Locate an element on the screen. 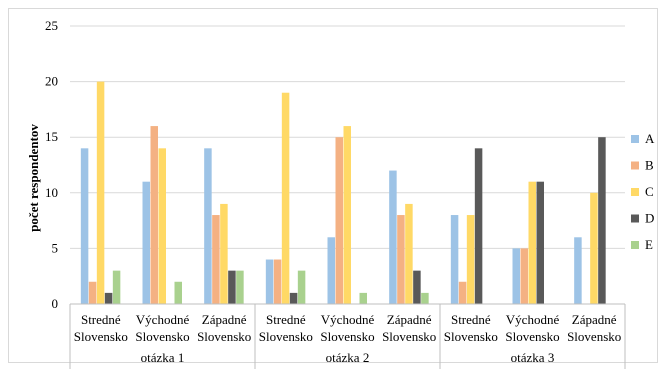 This screenshot has height=369, width=667. legend-label-e: E is located at coordinates (649, 244).